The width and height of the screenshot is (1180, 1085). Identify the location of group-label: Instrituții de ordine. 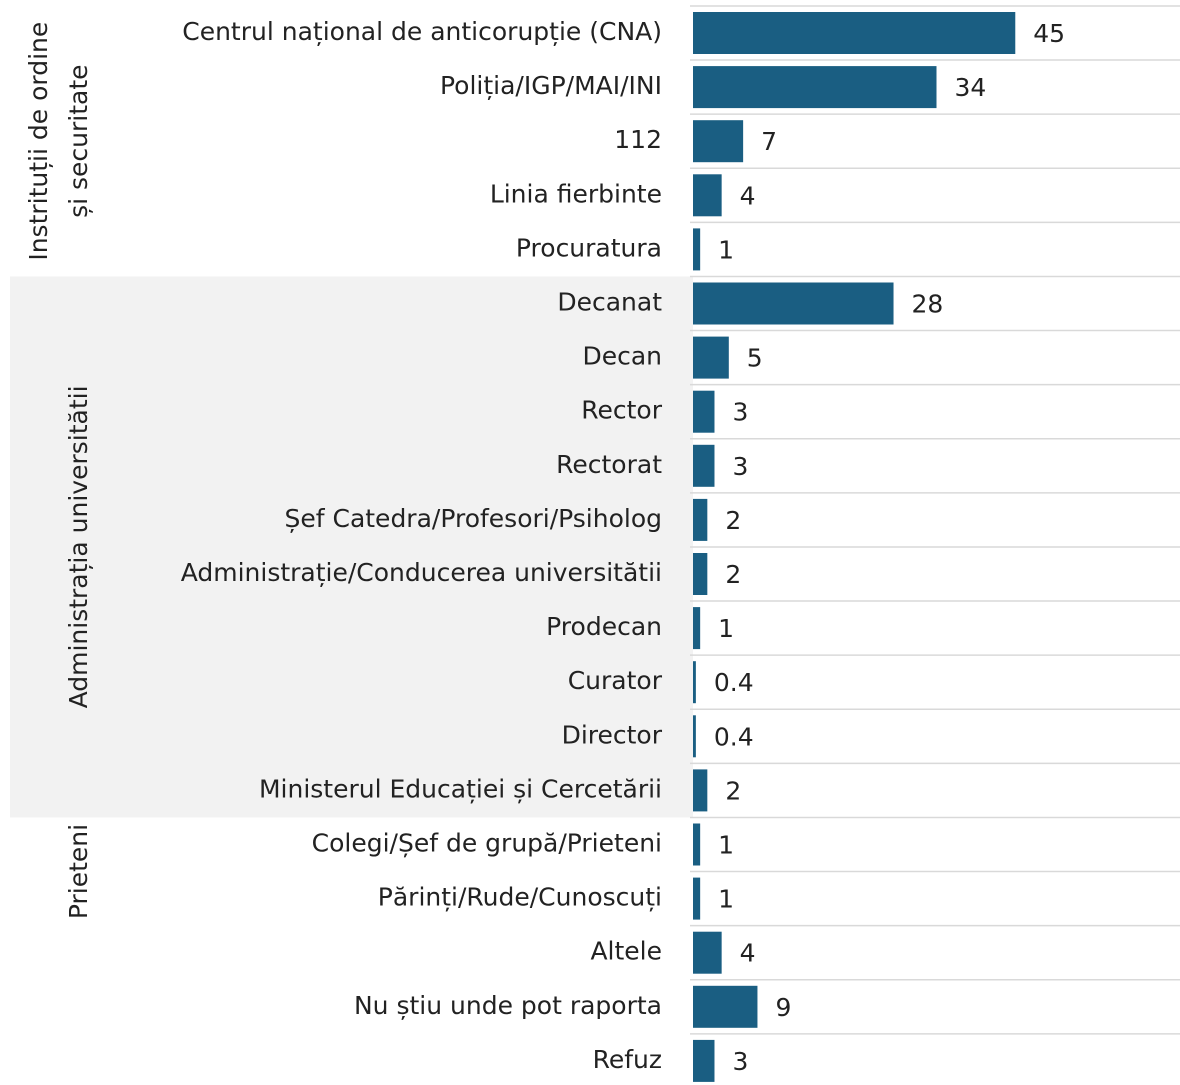
(38, 141).